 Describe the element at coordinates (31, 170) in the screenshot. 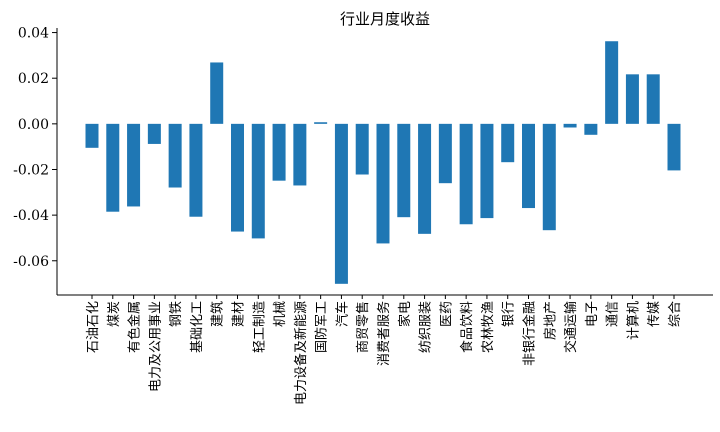

I see `y-tick-label: -0.02` at that location.